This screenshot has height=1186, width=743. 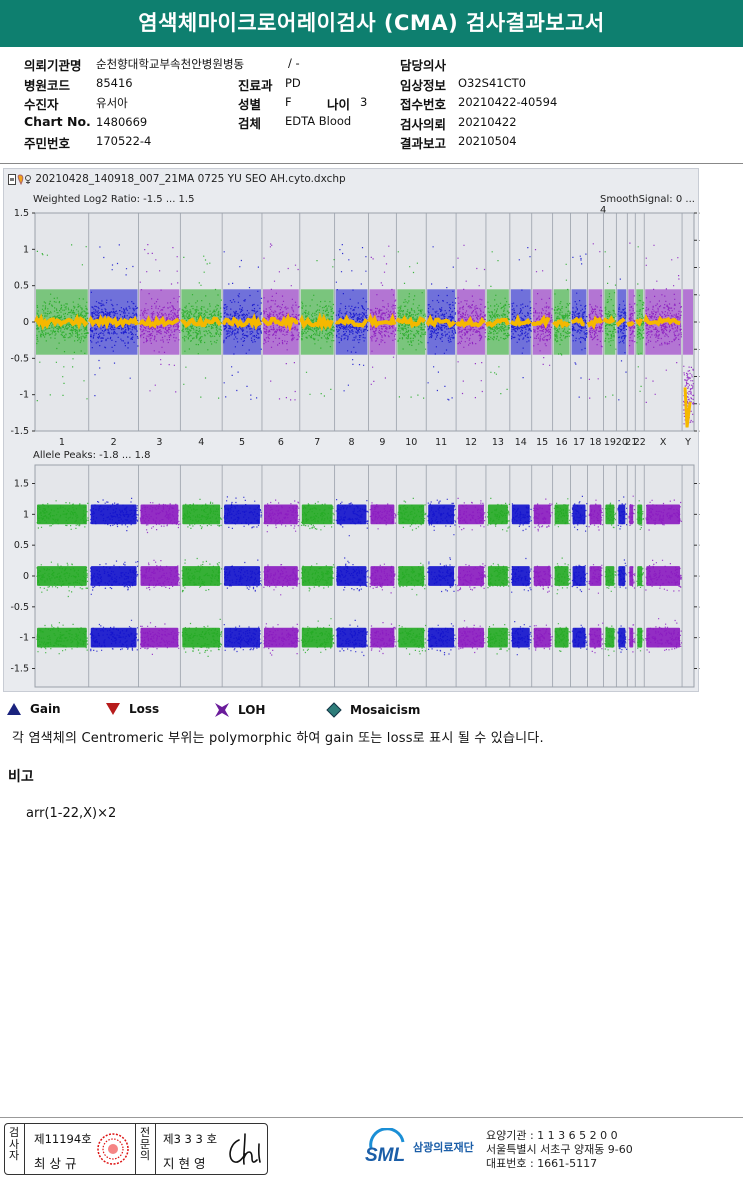 I want to click on legend-mosaicism: Mosaicism, so click(x=373, y=710).